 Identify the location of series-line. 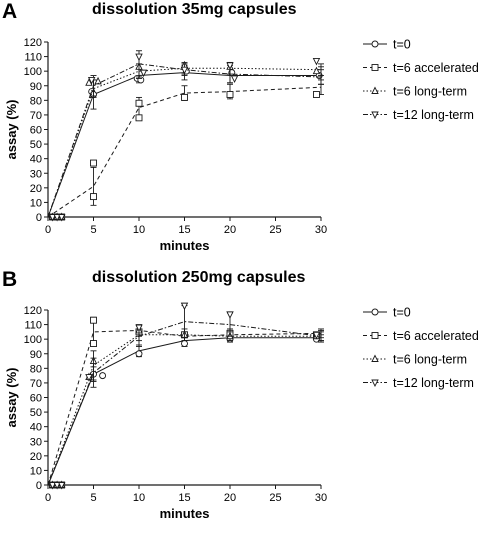
(184, 152).